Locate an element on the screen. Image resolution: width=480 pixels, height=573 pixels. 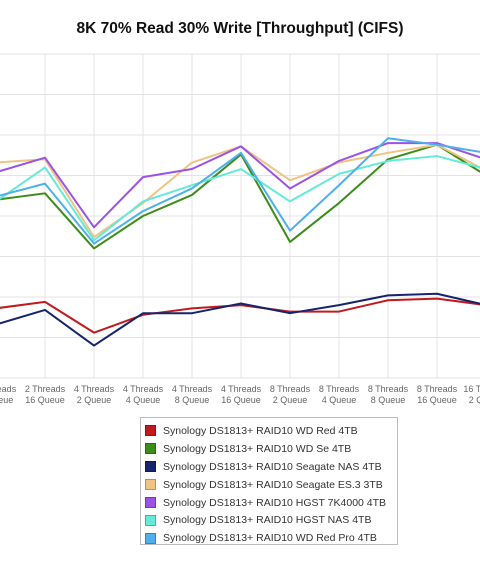
legend-label: Synology DS1813+ RAID10 WD Se 4TB is located at coordinates (257, 448).